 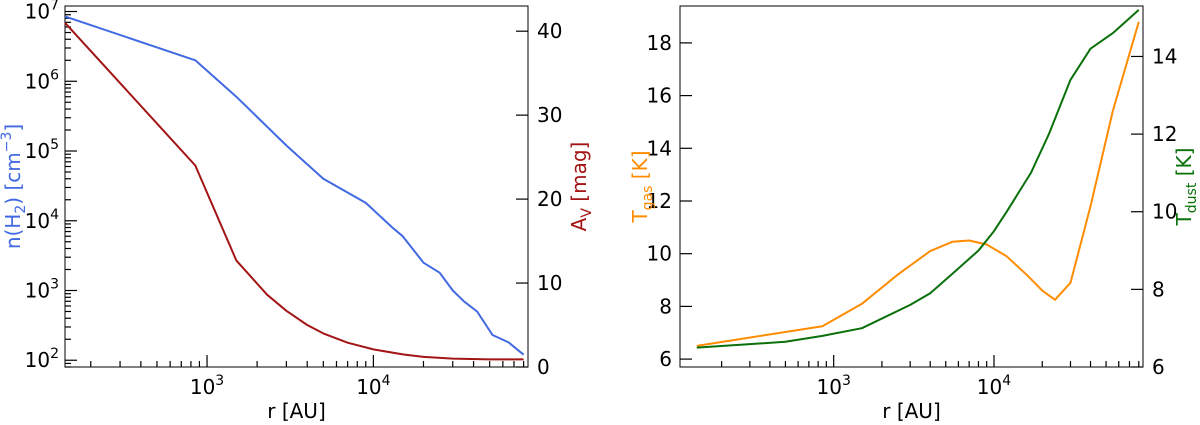 What do you see at coordinates (549, 115) in the screenshot?
I see `y-right-tick-label: 30` at bounding box center [549, 115].